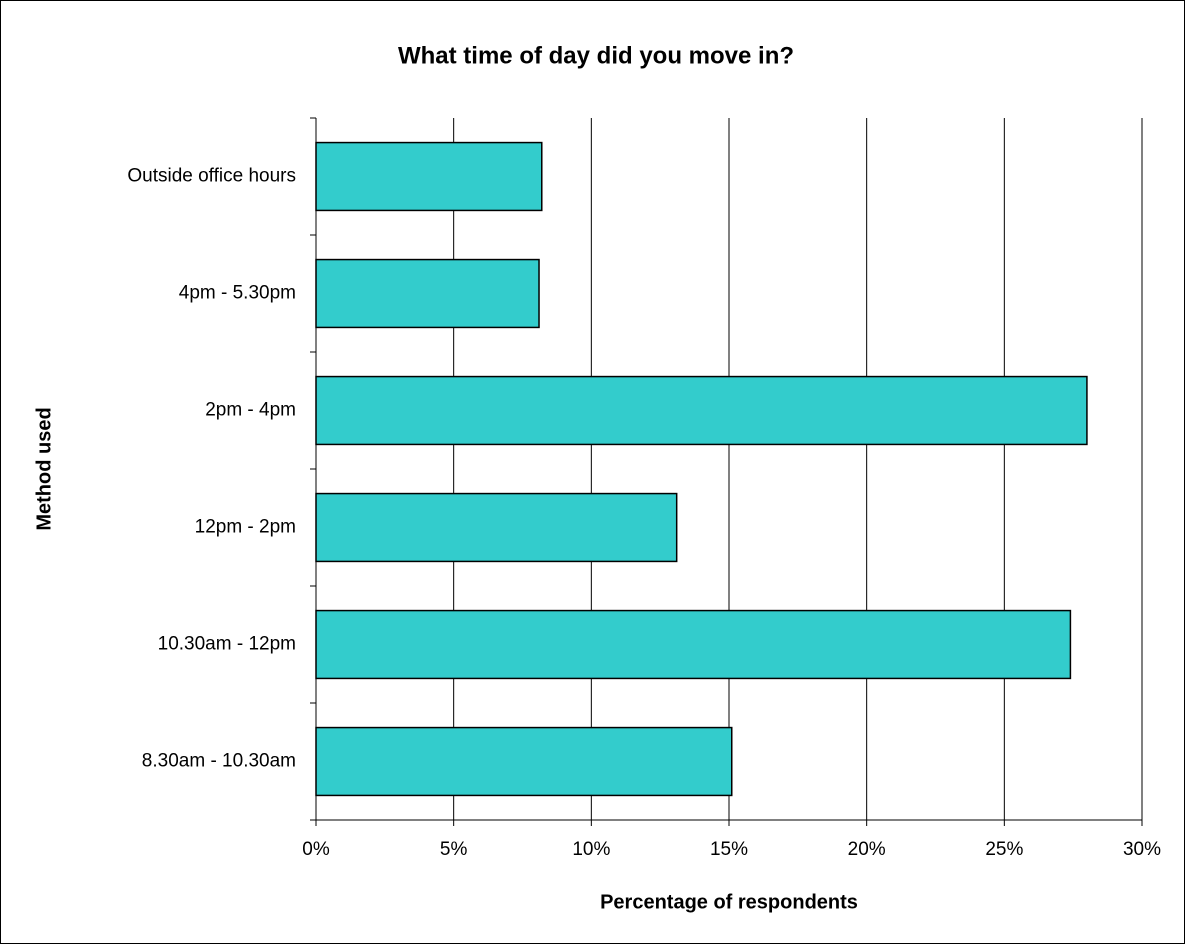 The width and height of the screenshot is (1186, 945). What do you see at coordinates (250, 410) in the screenshot?
I see `y-tick-label: 2pm - 4pm` at bounding box center [250, 410].